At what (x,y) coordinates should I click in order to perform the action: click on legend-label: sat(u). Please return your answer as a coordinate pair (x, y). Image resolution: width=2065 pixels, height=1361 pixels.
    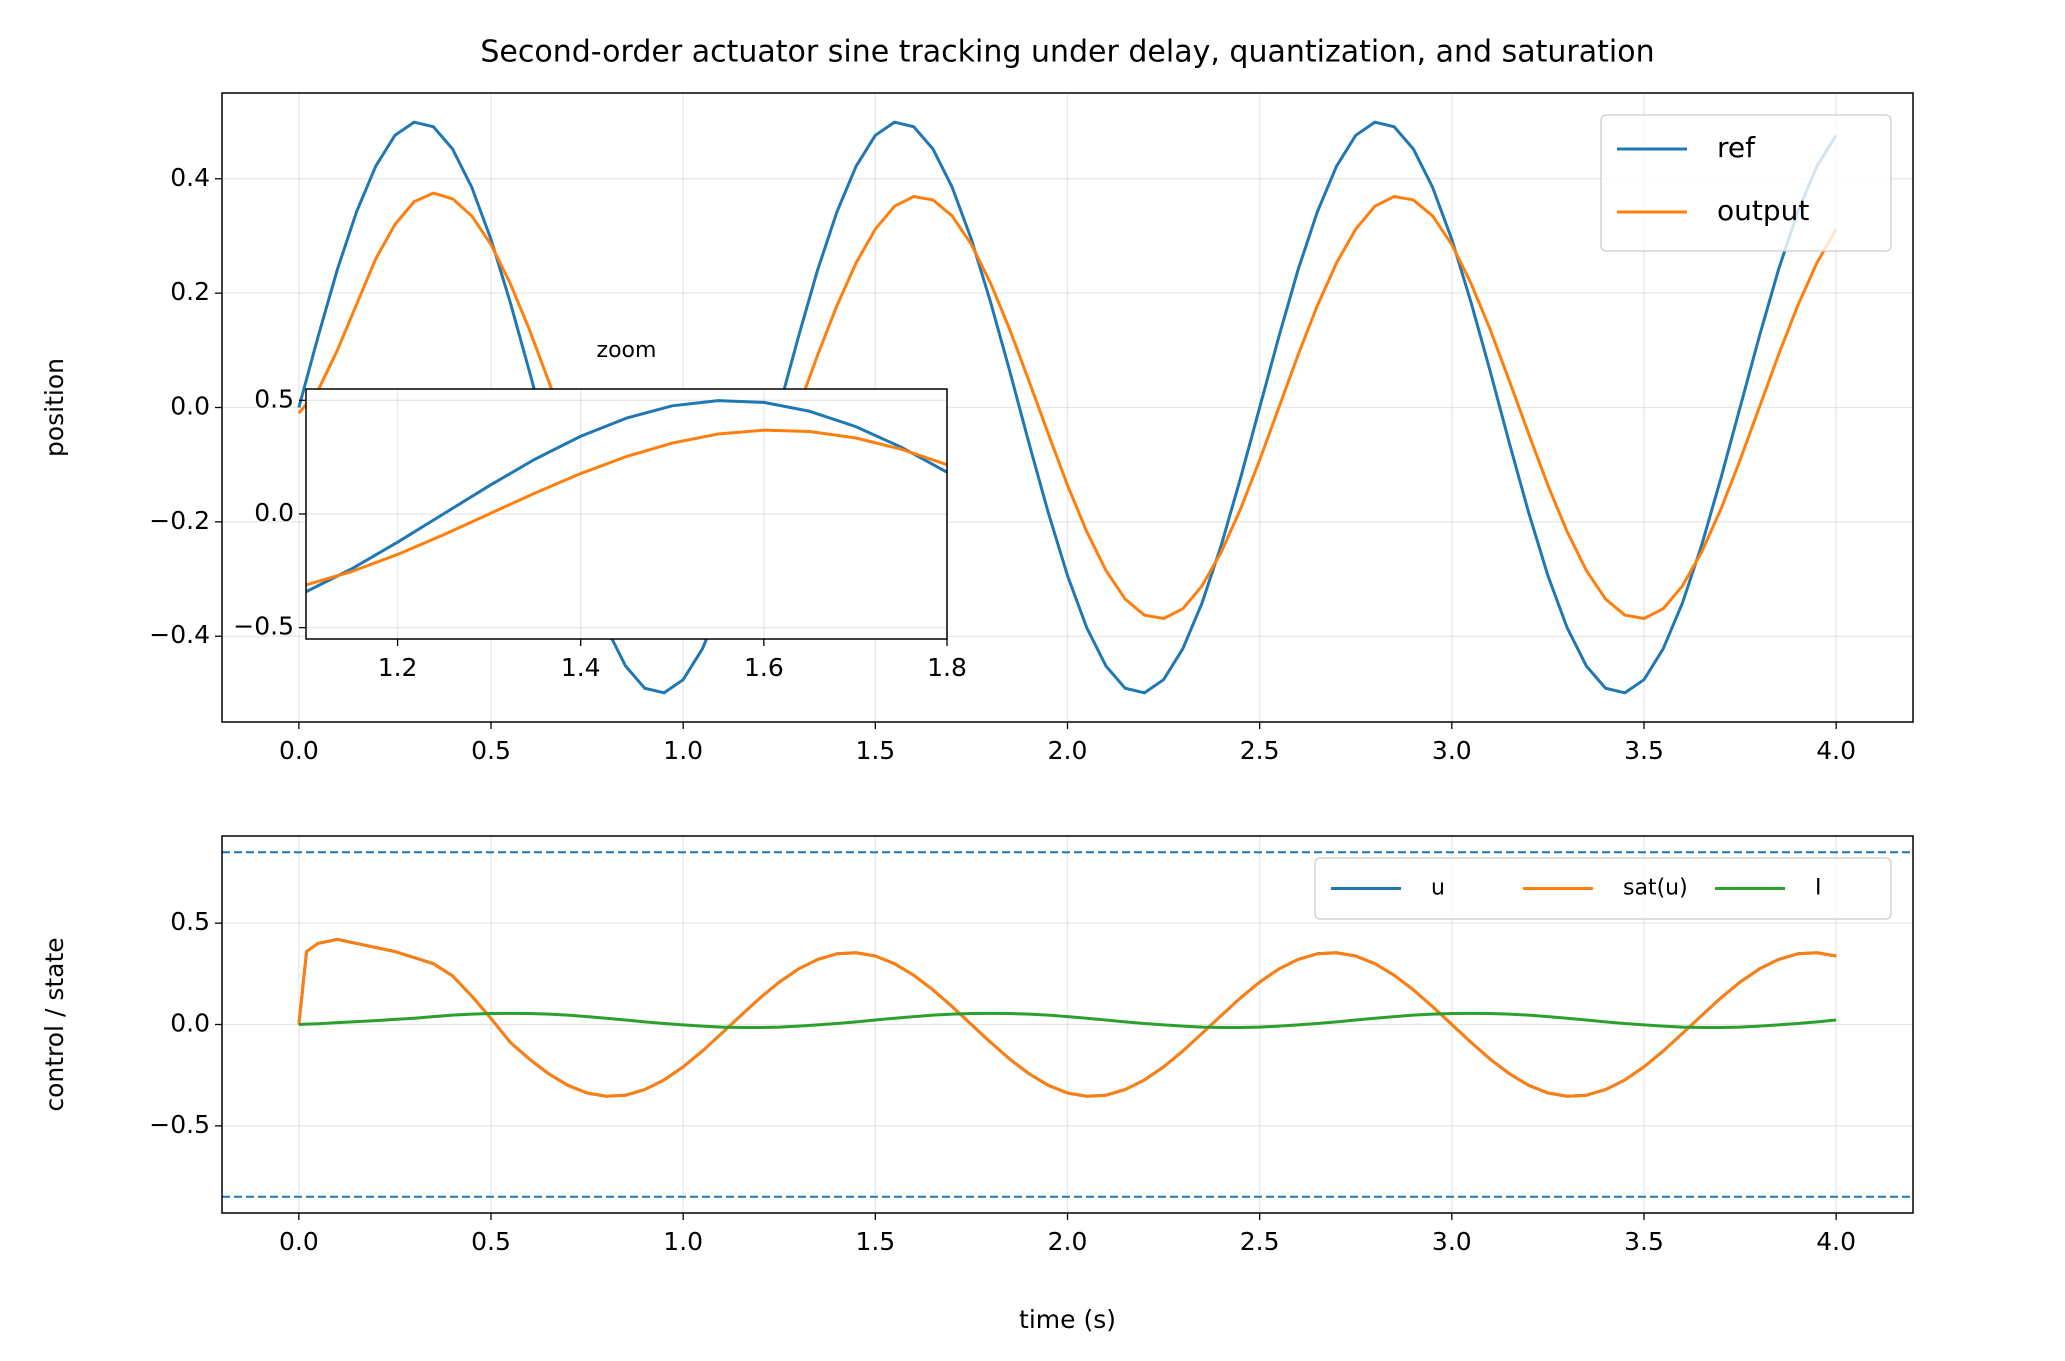
    Looking at the image, I should click on (1655, 888).